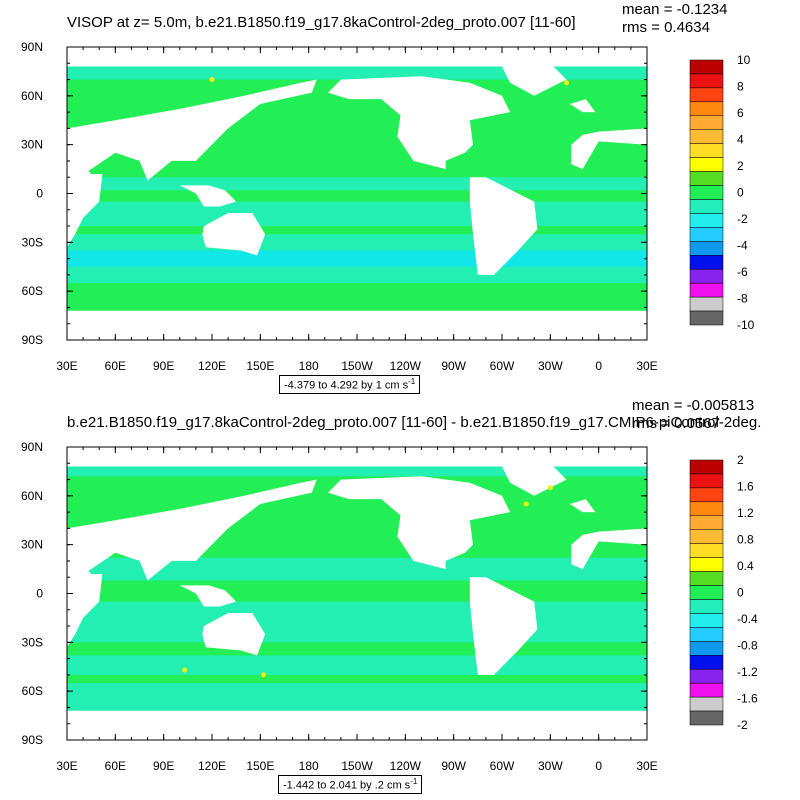 Image resolution: width=800 pixels, height=800 pixels. Describe the element at coordinates (32, 291) in the screenshot. I see `y-tick-label: 60S` at that location.